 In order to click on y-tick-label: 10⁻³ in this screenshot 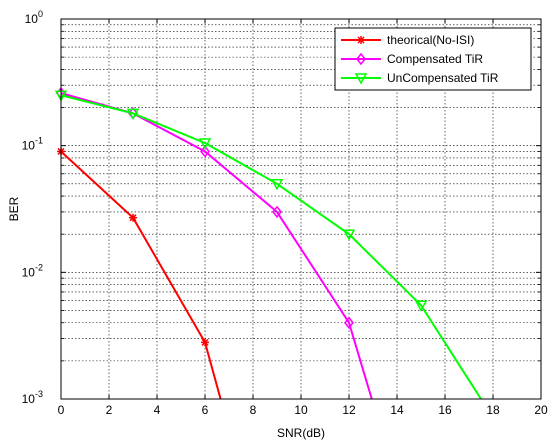, I will do `click(32, 397)`.